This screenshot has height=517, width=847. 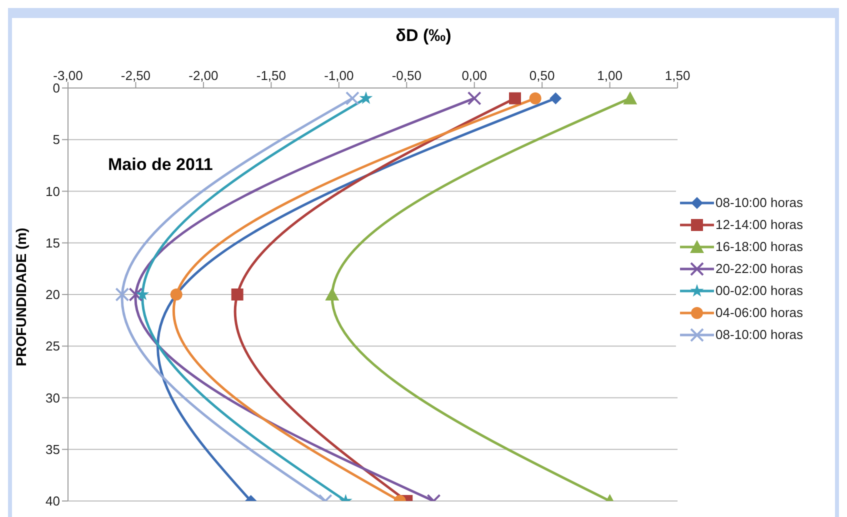 What do you see at coordinates (542, 75) in the screenshot?
I see `x-tick-label: 0,50` at bounding box center [542, 75].